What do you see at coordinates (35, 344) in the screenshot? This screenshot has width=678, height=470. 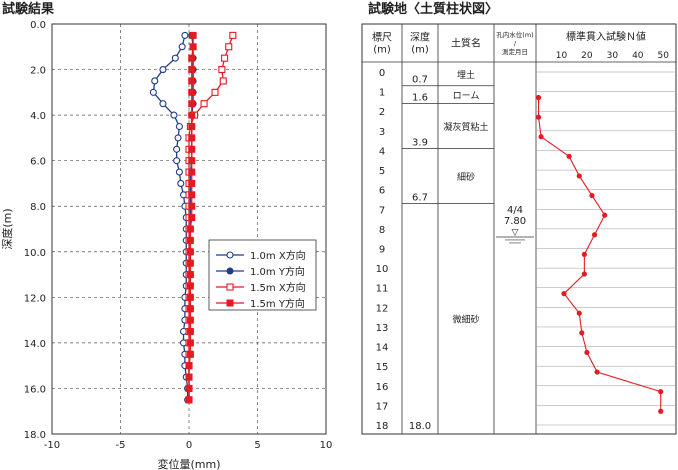 I see `y-tick-label: 14.0` at bounding box center [35, 344].